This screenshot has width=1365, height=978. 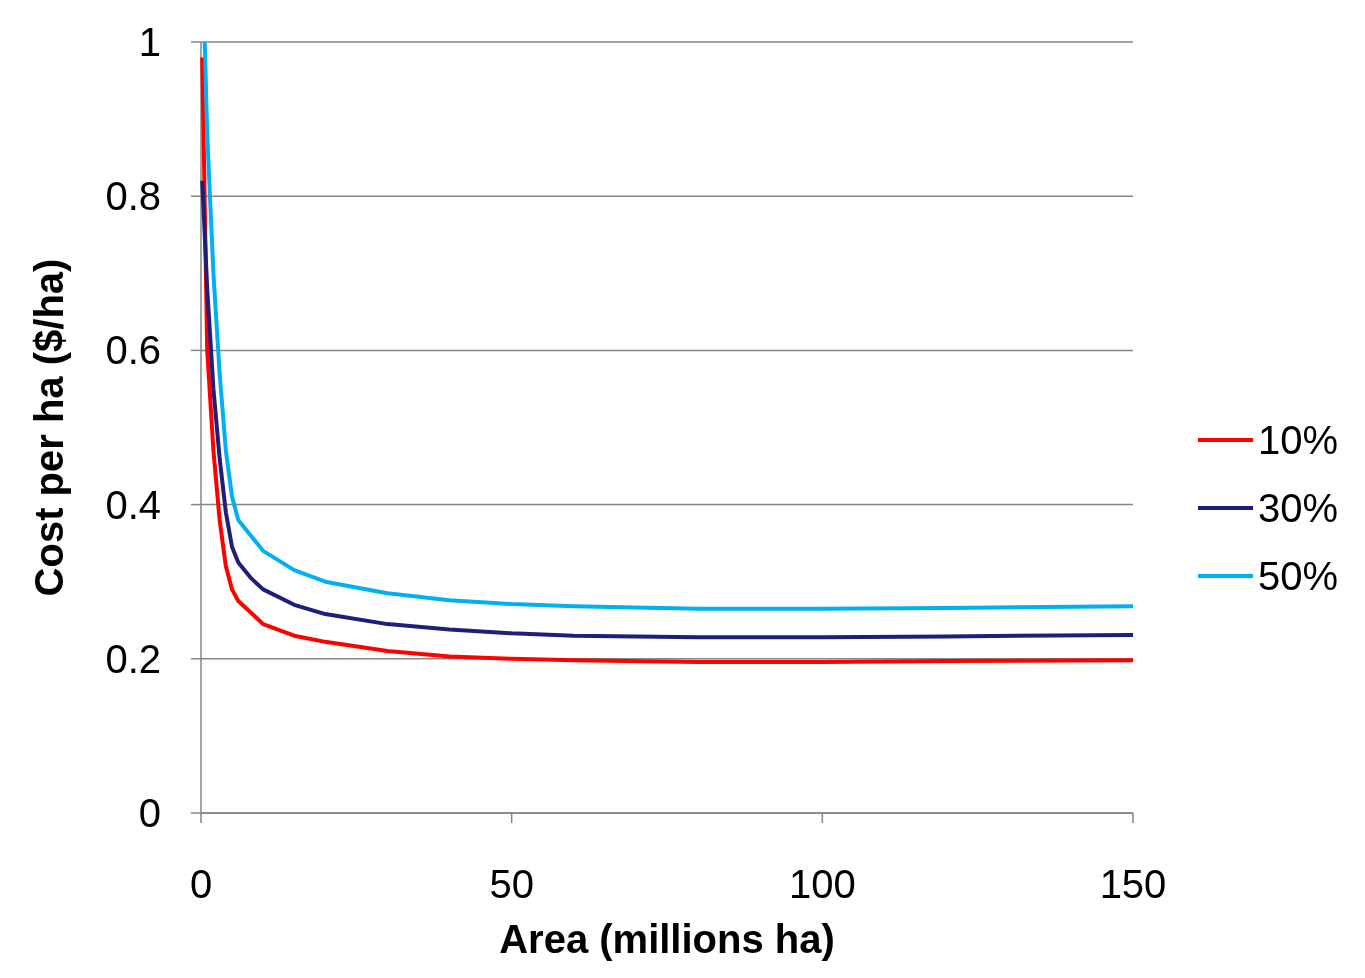 What do you see at coordinates (511, 884) in the screenshot?
I see `x-tick-label: 50` at bounding box center [511, 884].